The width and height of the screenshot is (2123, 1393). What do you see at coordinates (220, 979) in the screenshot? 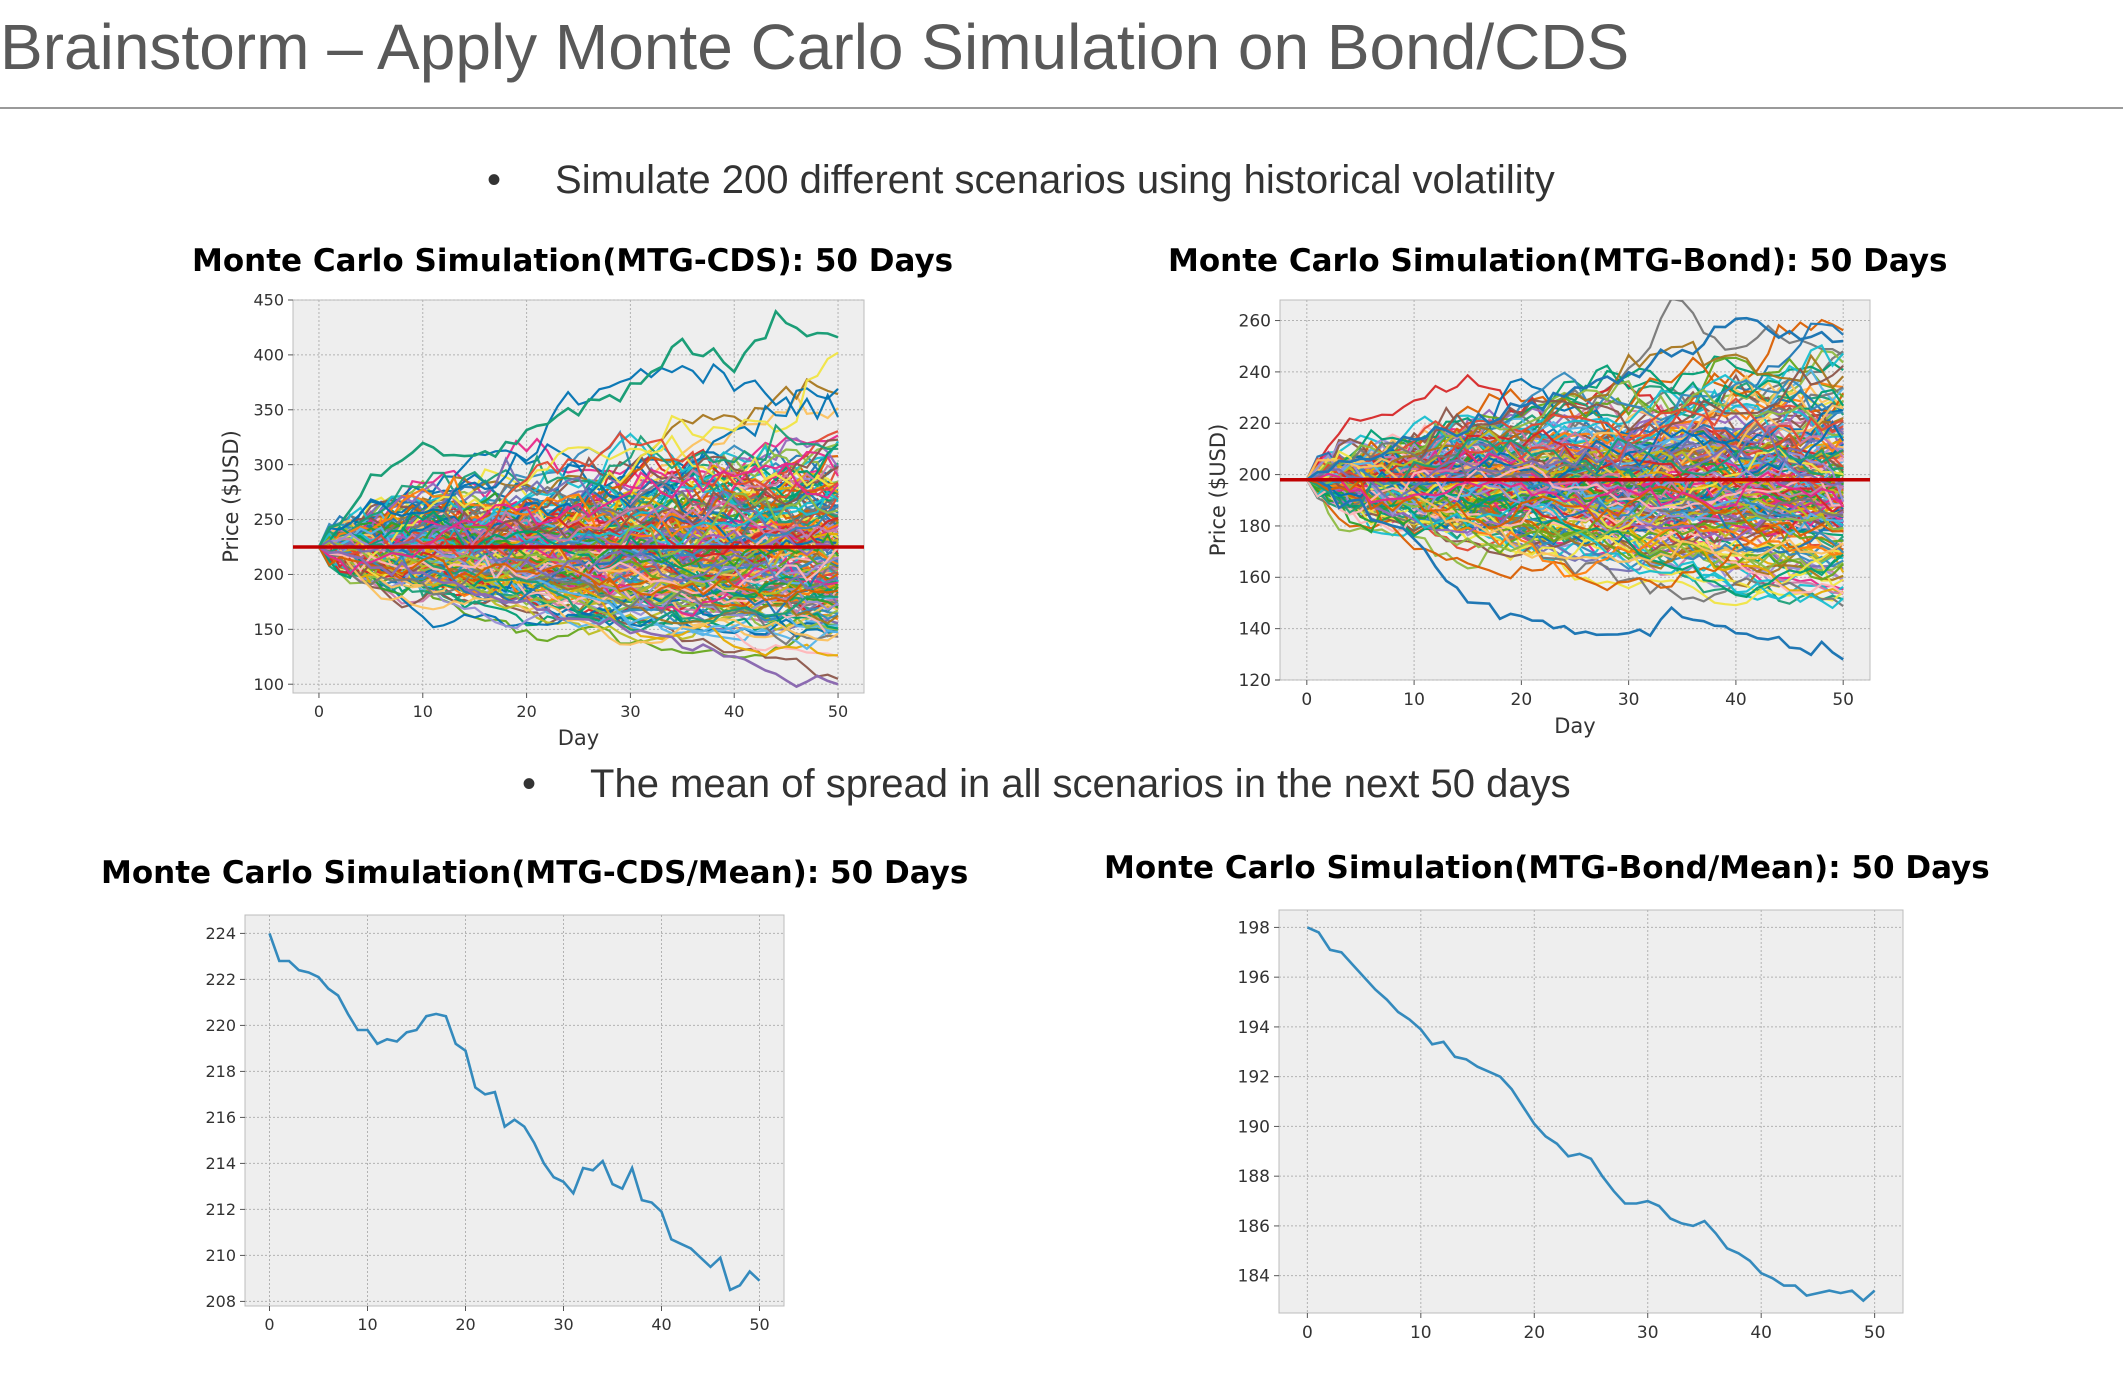
I see `y-tick-label: 222` at bounding box center [220, 979].